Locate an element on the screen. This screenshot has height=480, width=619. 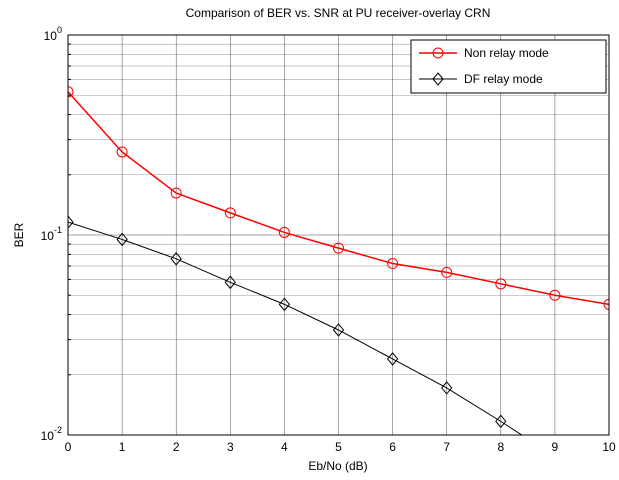
x-tick-label: 10 is located at coordinates (609, 447).